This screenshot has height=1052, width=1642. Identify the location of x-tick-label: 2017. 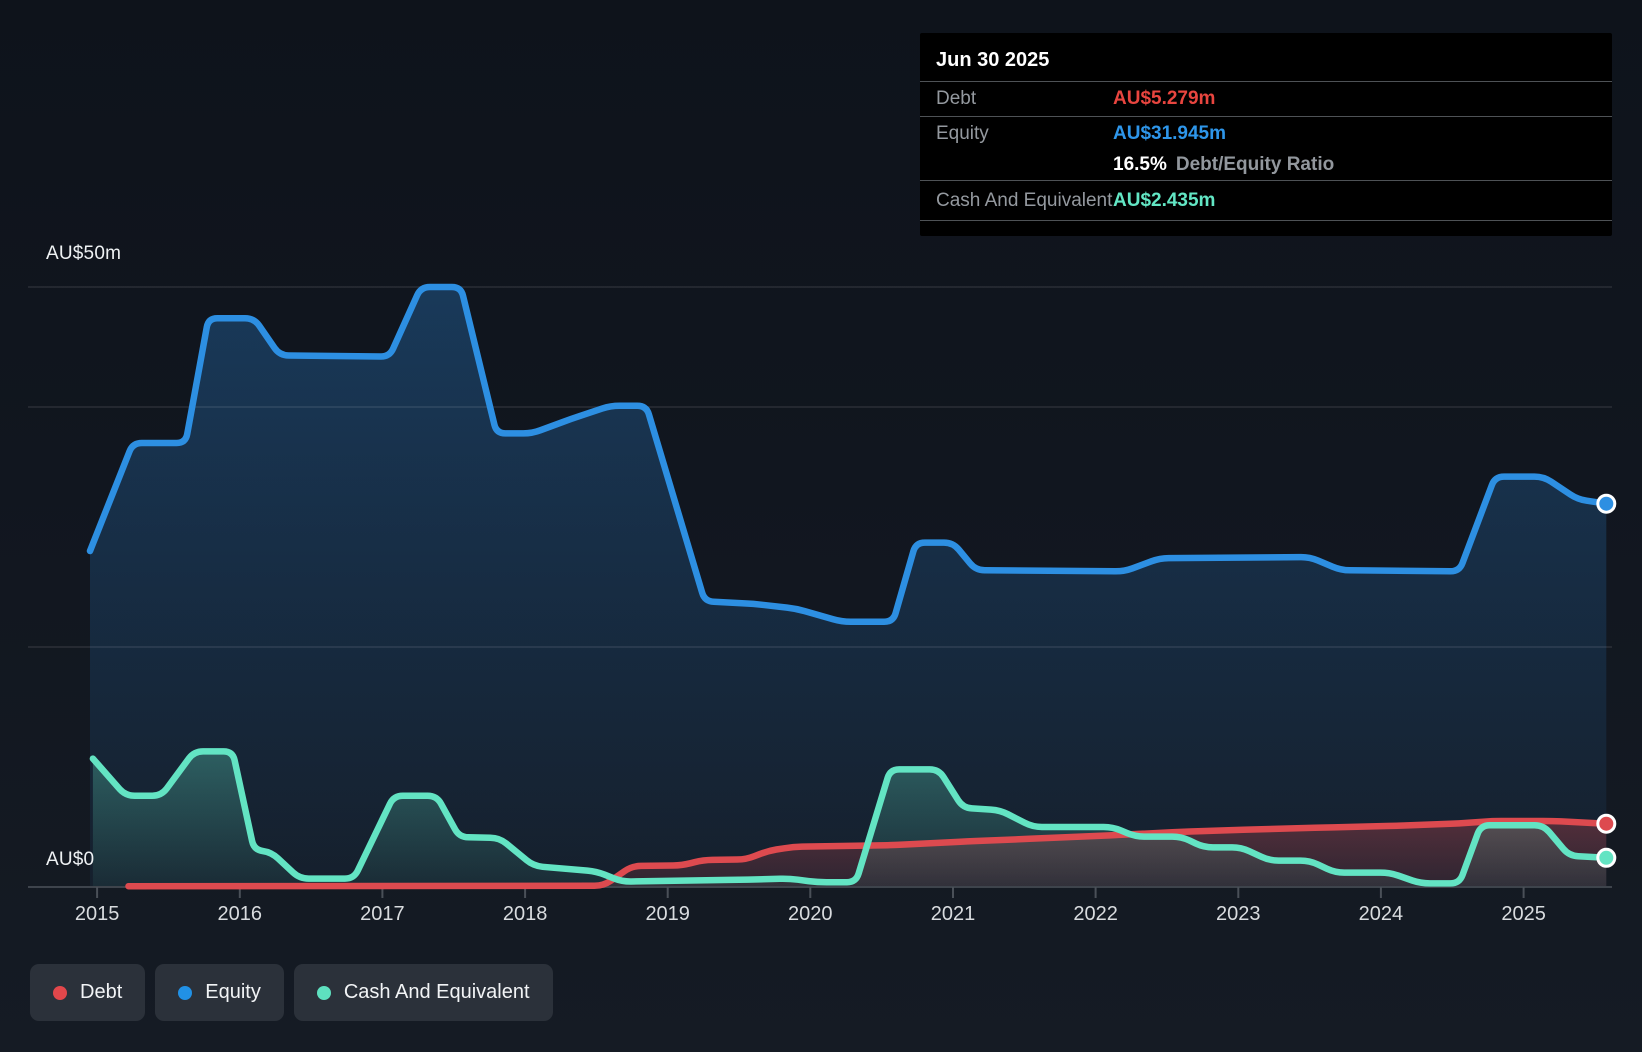
(382, 914).